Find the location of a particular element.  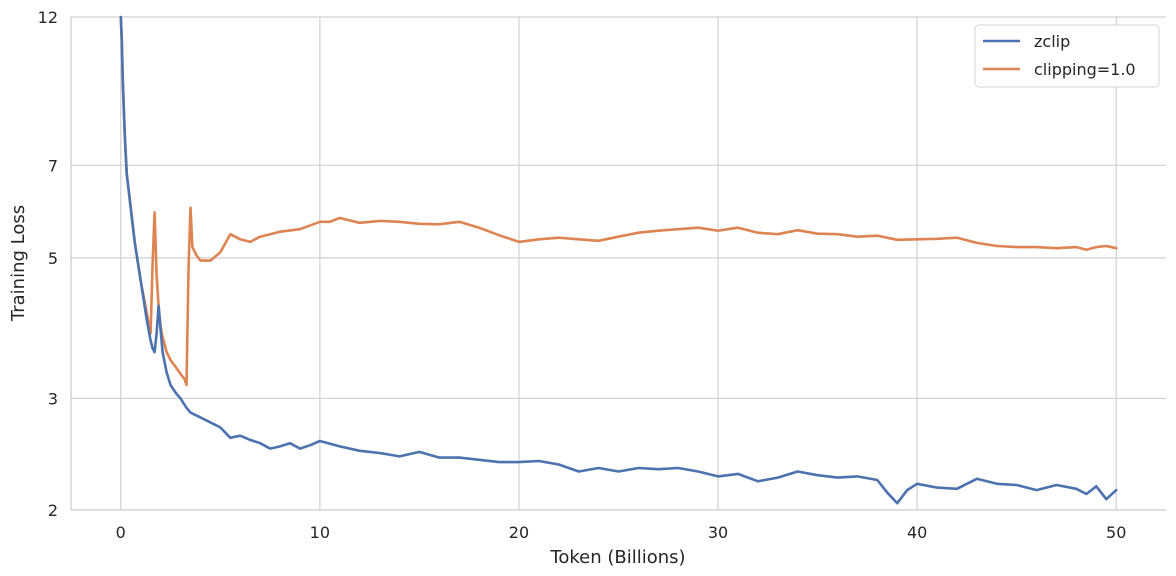

x-tick-label: 20 is located at coordinates (519, 532).